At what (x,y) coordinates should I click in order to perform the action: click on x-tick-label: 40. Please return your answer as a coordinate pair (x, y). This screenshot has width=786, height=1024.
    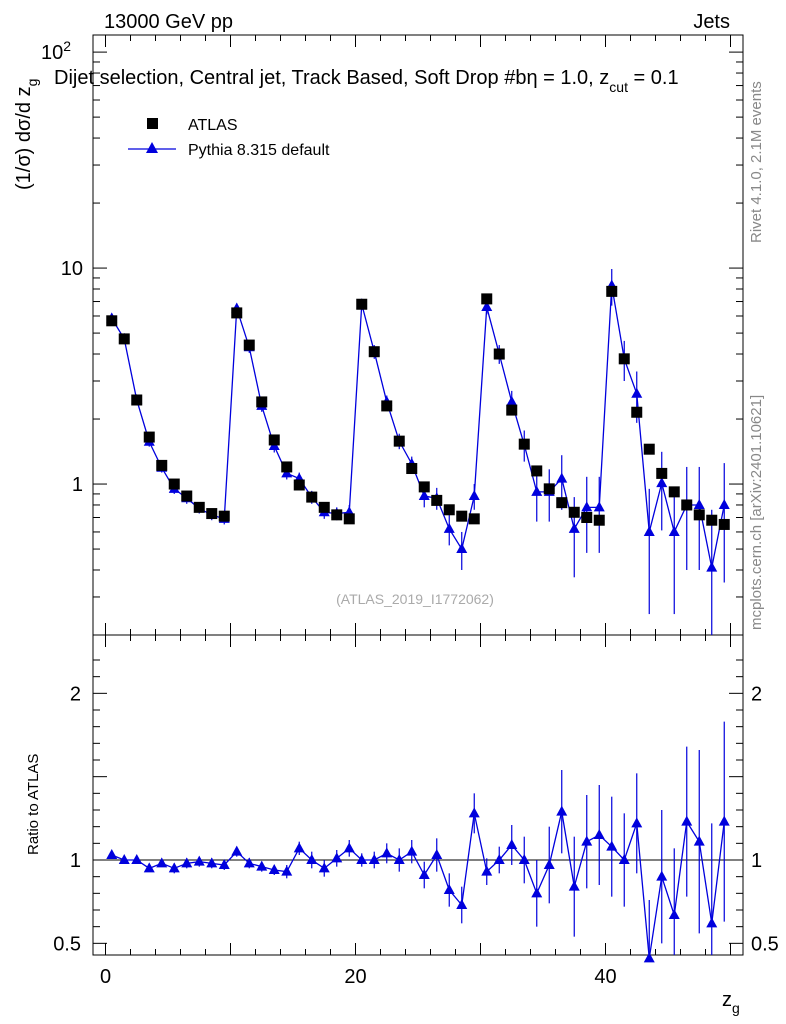
    Looking at the image, I should click on (605, 977).